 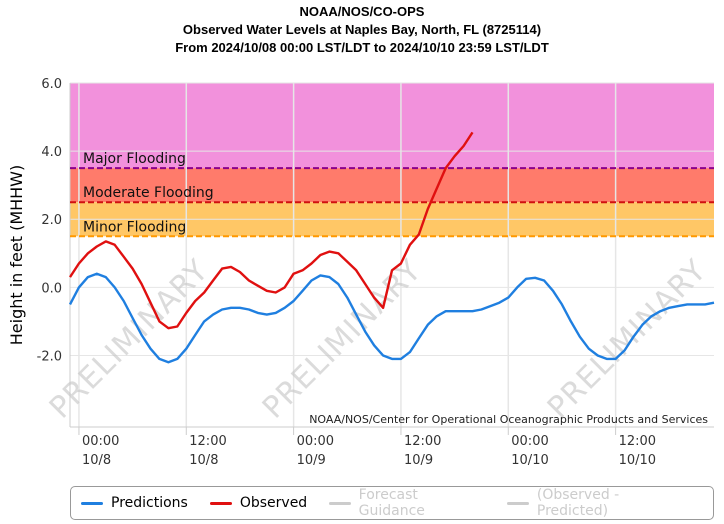 I want to click on major-flooding-label: Major Flooding, so click(x=134, y=159).